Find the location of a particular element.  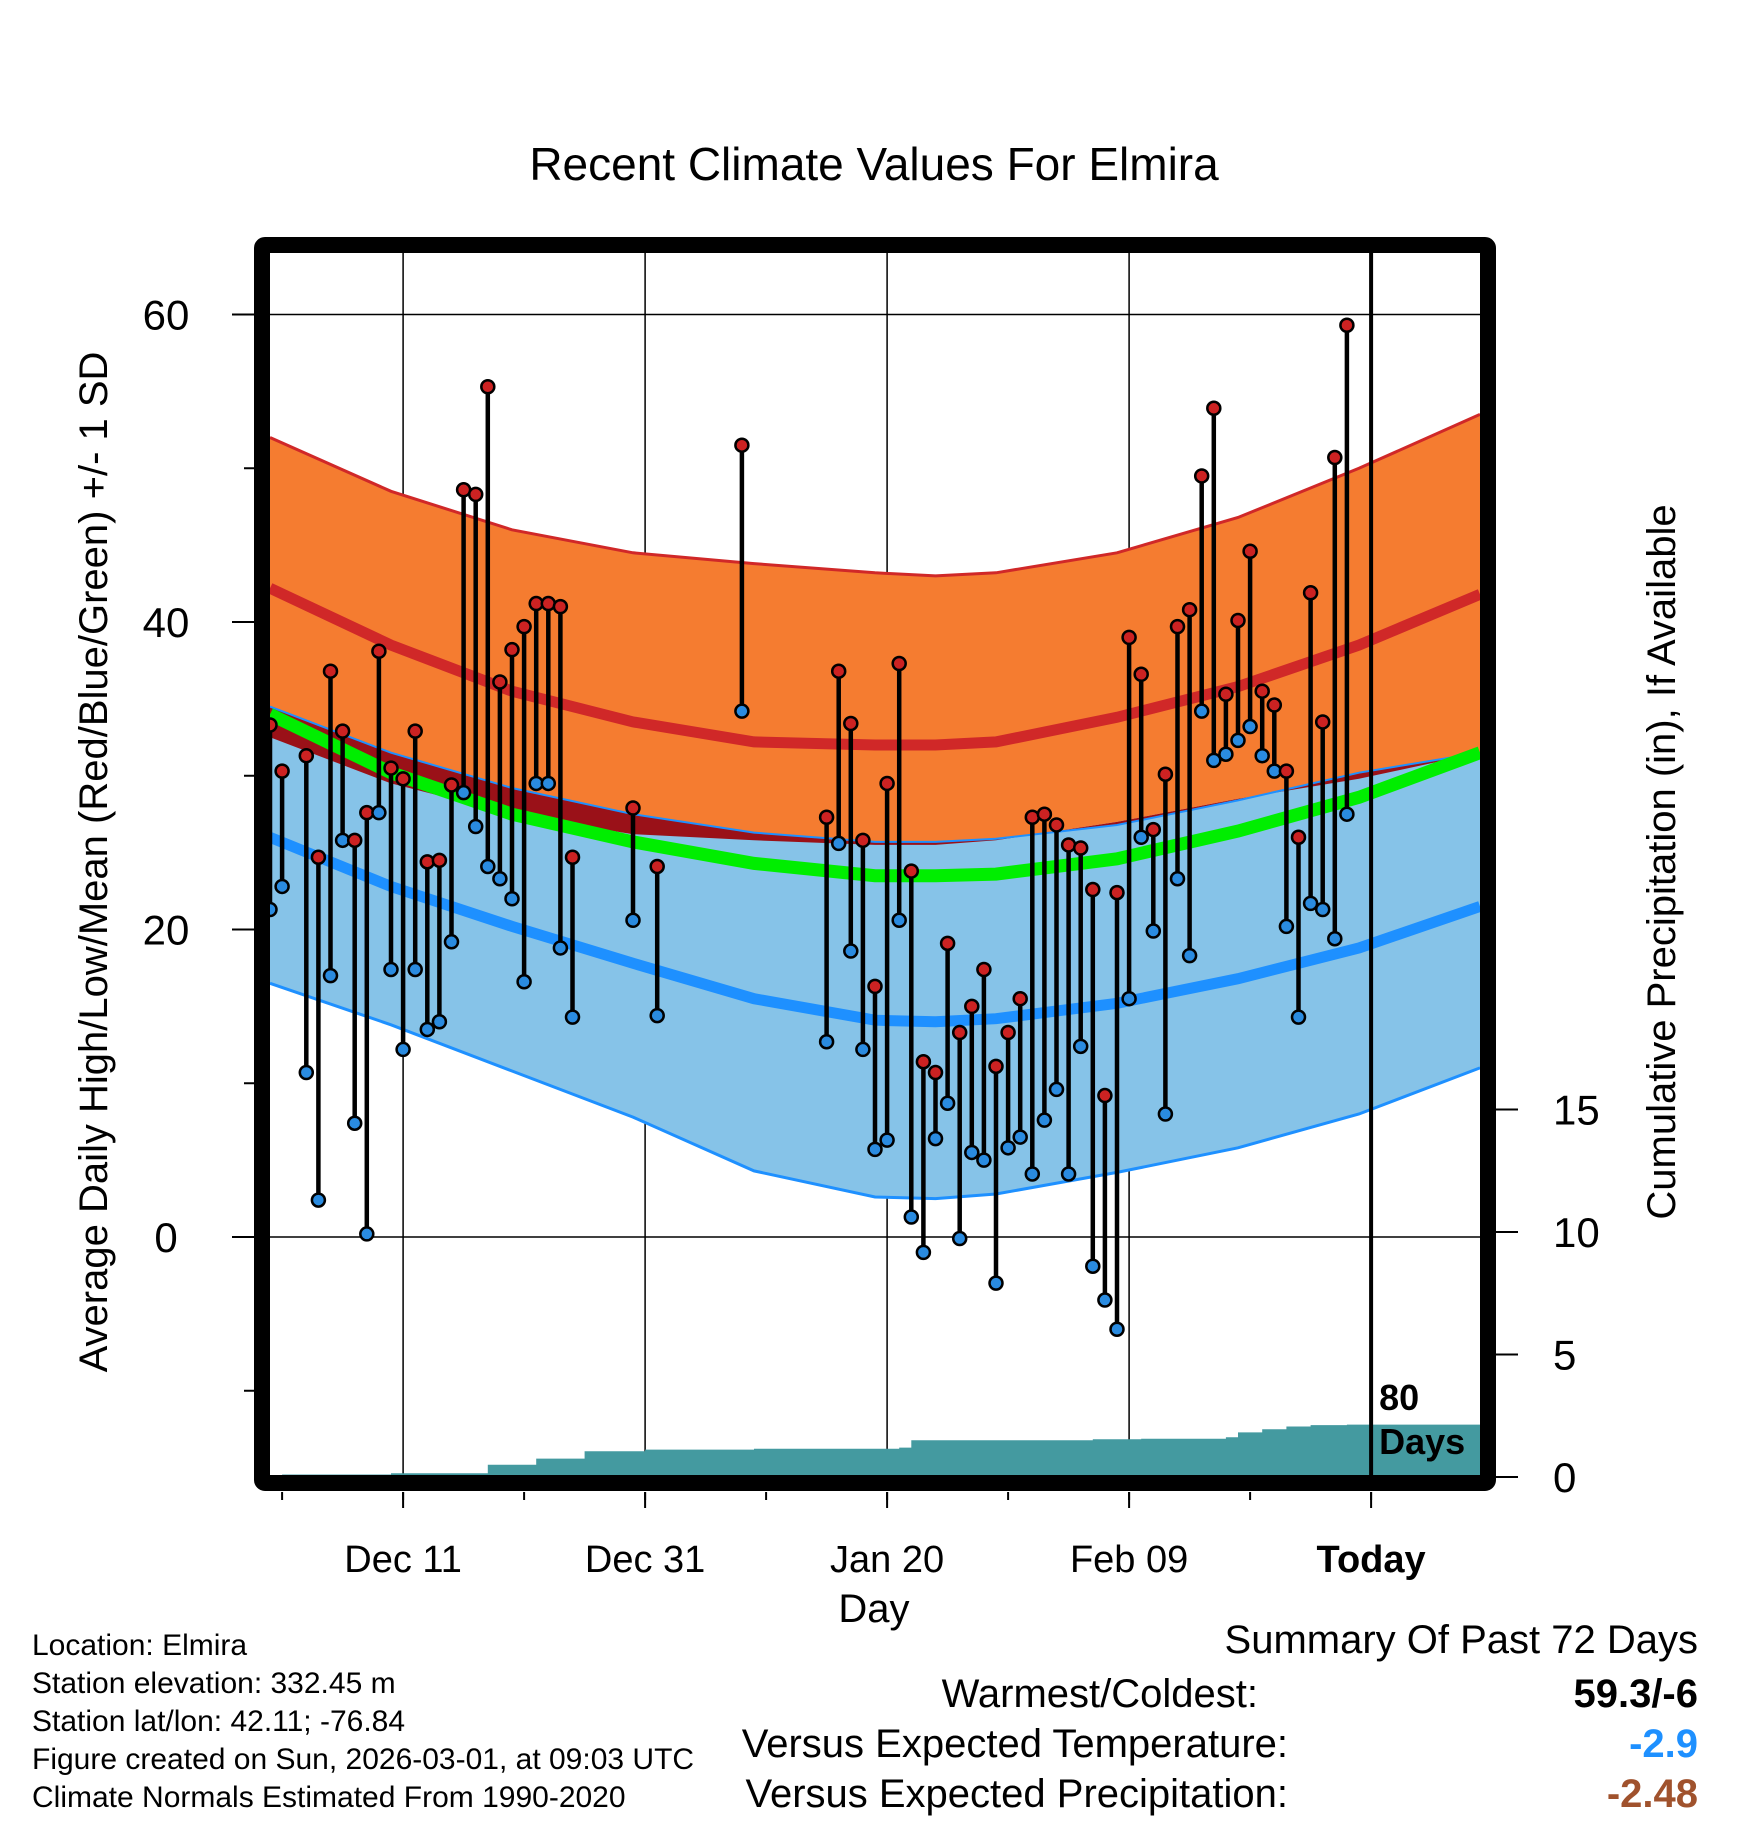

x-tick-label: Dec 11 is located at coordinates (403, 1560).